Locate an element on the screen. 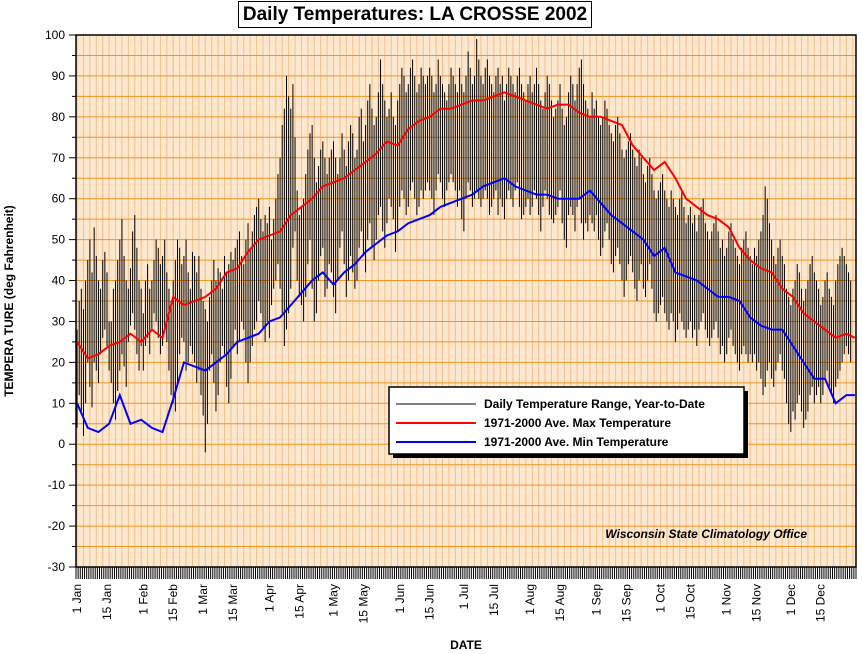 The width and height of the screenshot is (862, 654). legend-label: 1971-2000 Ave. Min Temperature is located at coordinates (576, 442).